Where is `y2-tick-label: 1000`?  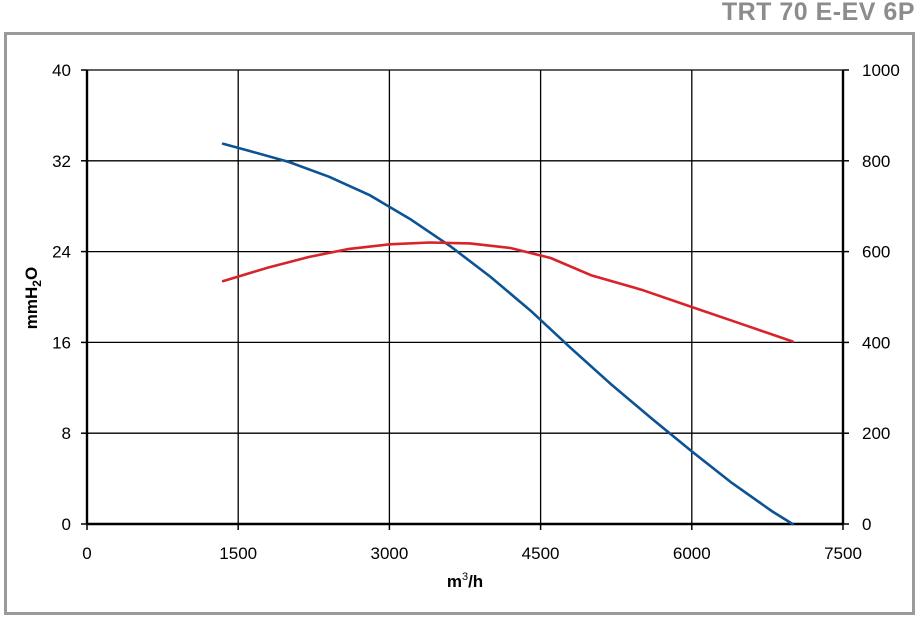 y2-tick-label: 1000 is located at coordinates (881, 70).